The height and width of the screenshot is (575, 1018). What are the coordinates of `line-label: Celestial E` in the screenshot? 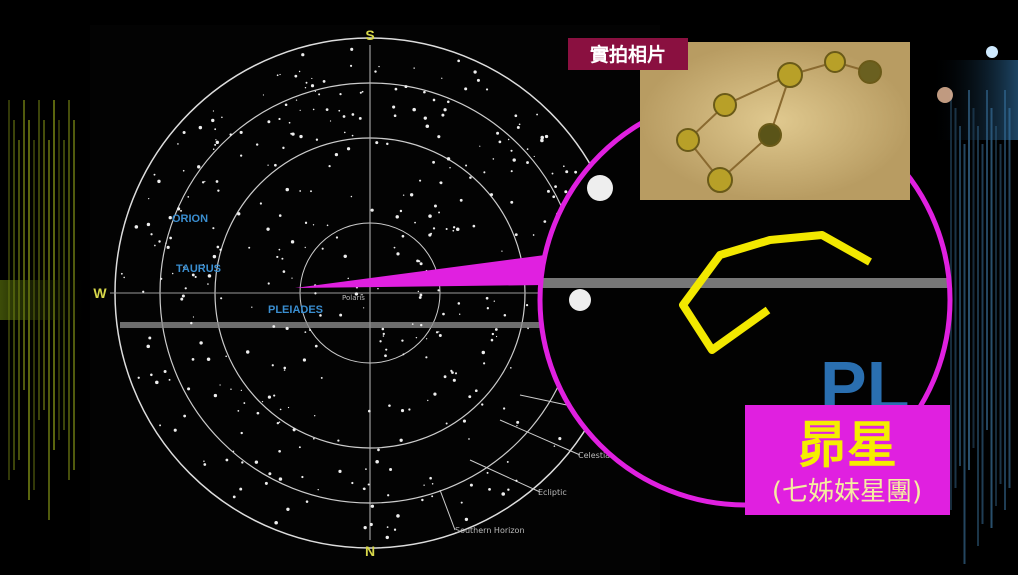 It's located at (599, 455).